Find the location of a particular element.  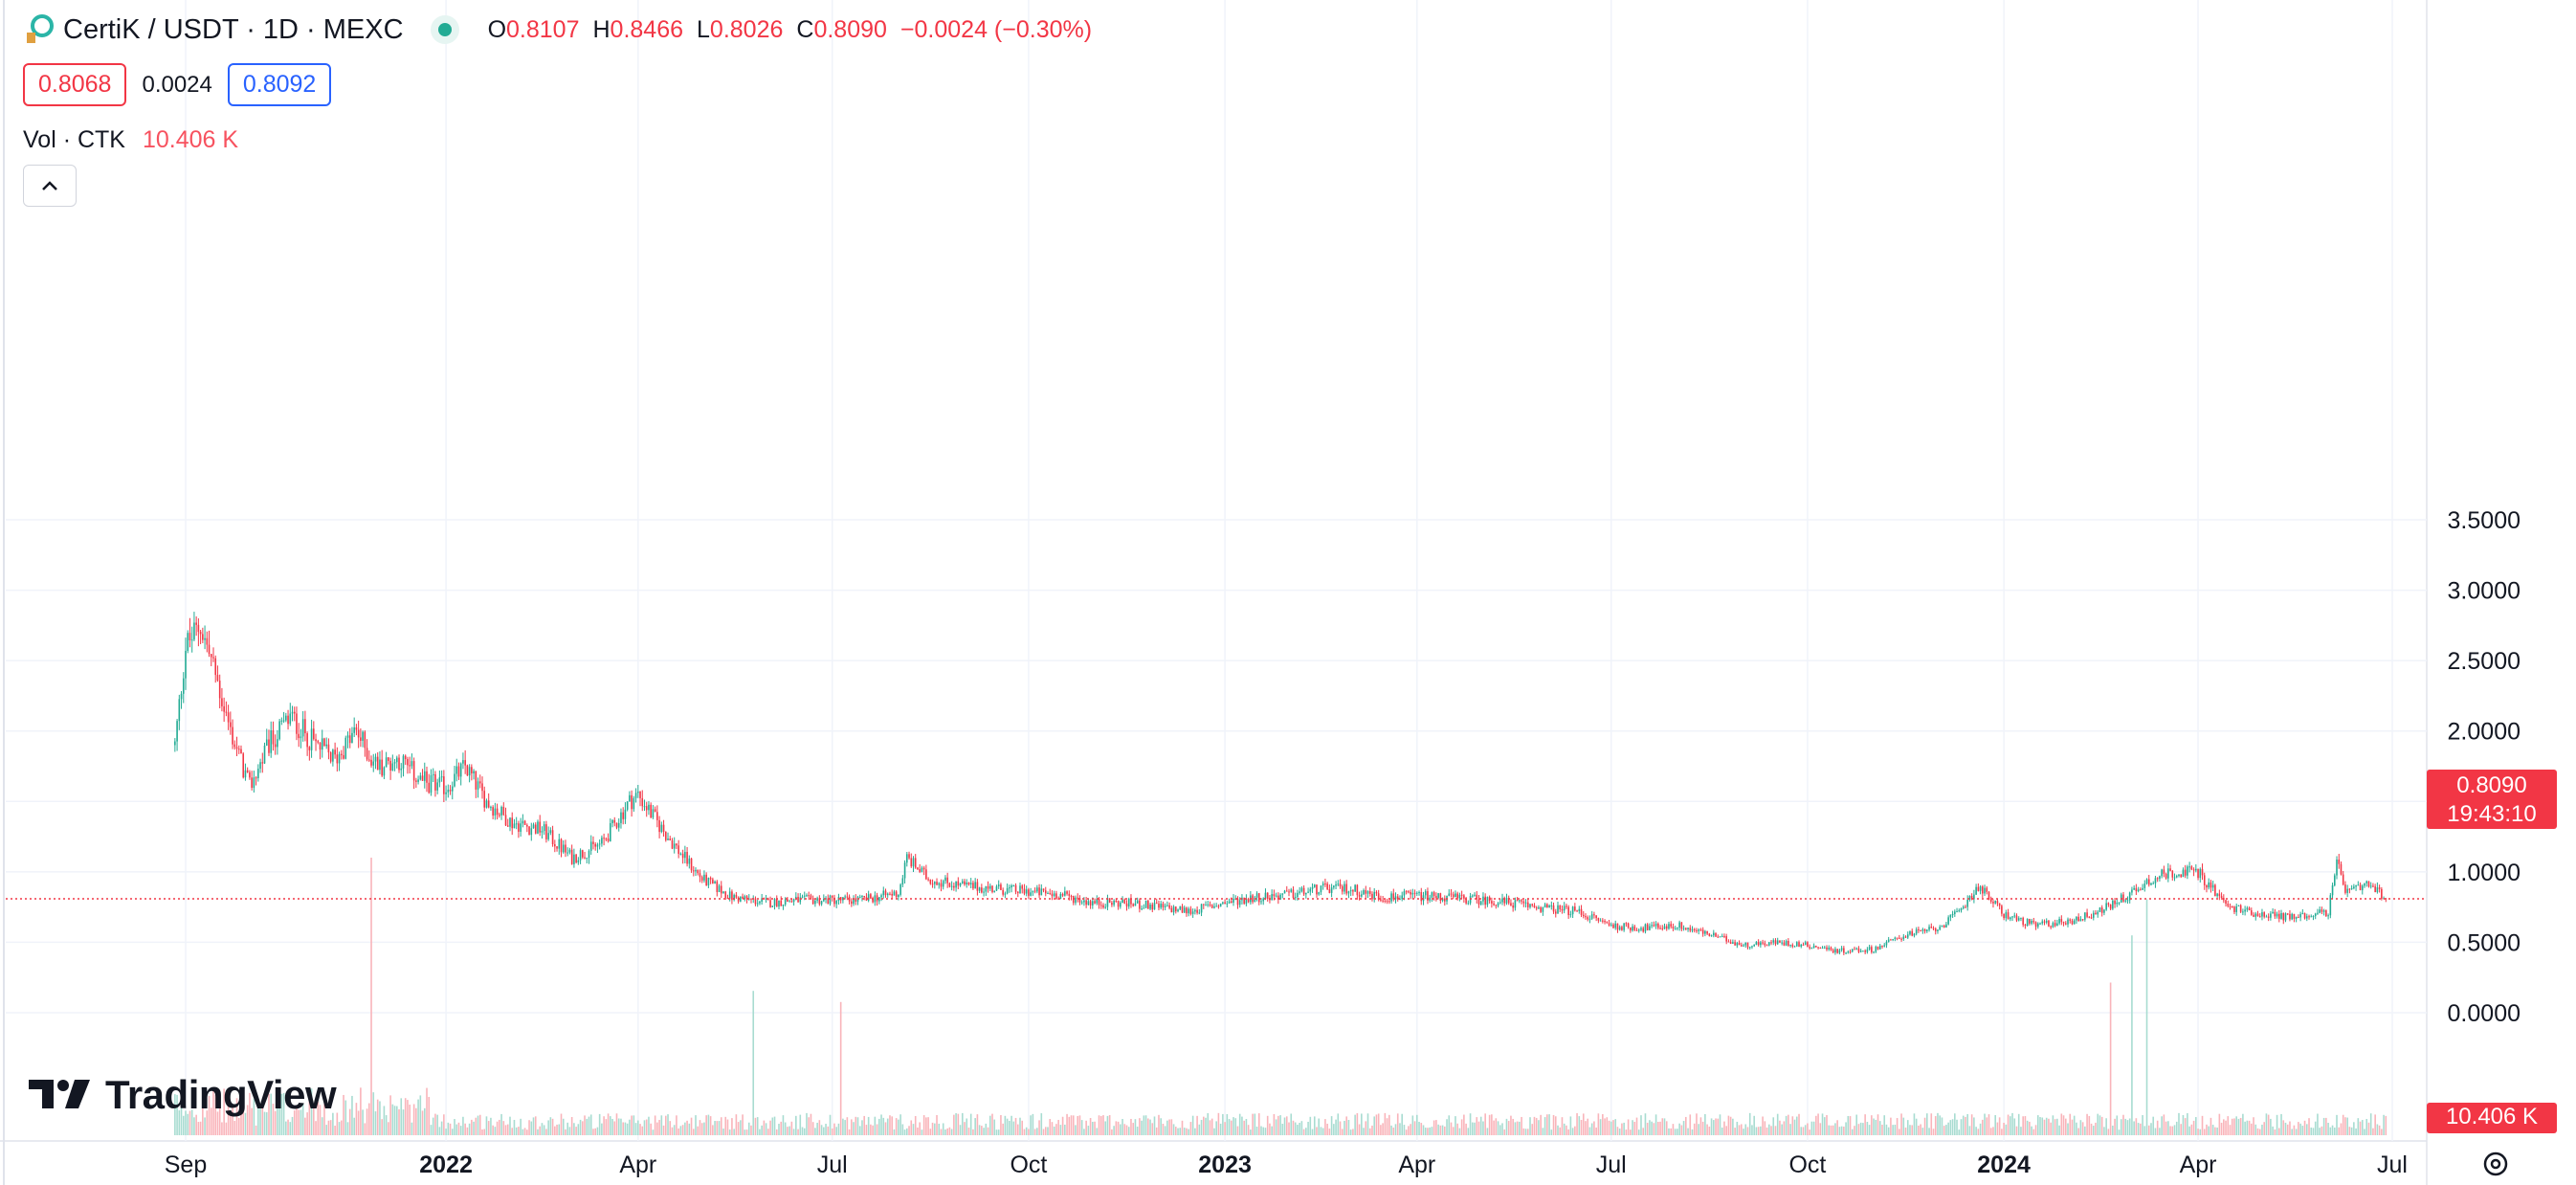

axis-settings-icon is located at coordinates (2495, 1163).